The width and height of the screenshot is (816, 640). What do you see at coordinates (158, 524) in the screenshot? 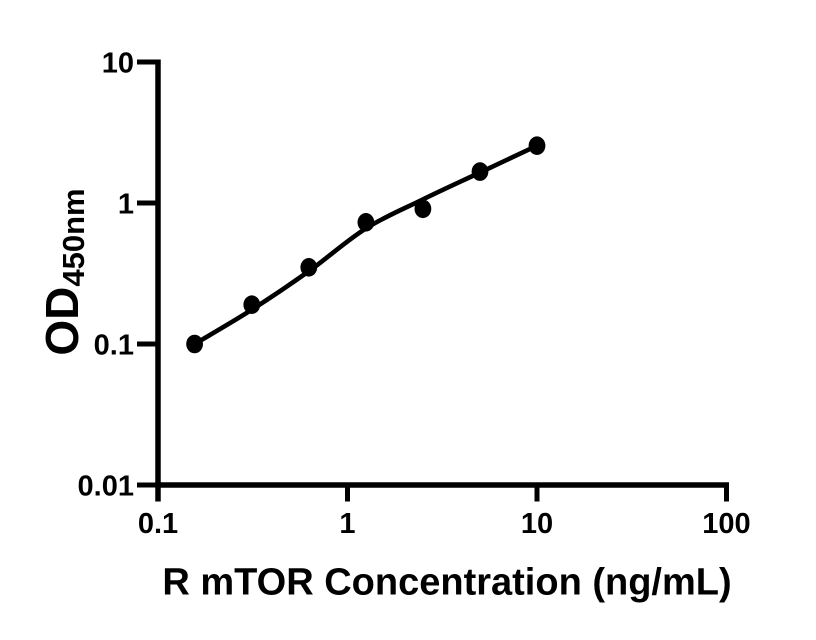
I see `x-tick-label: 0.1` at bounding box center [158, 524].